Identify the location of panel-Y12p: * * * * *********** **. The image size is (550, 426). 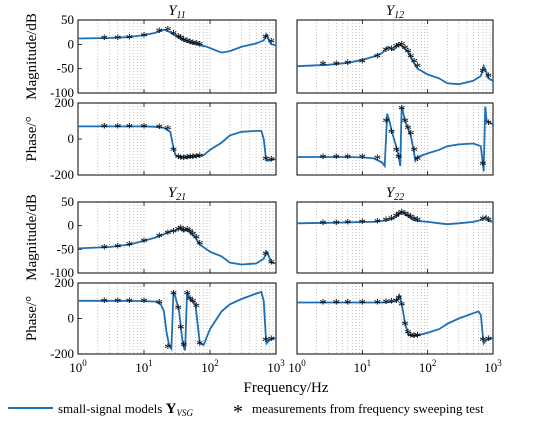
(395, 139).